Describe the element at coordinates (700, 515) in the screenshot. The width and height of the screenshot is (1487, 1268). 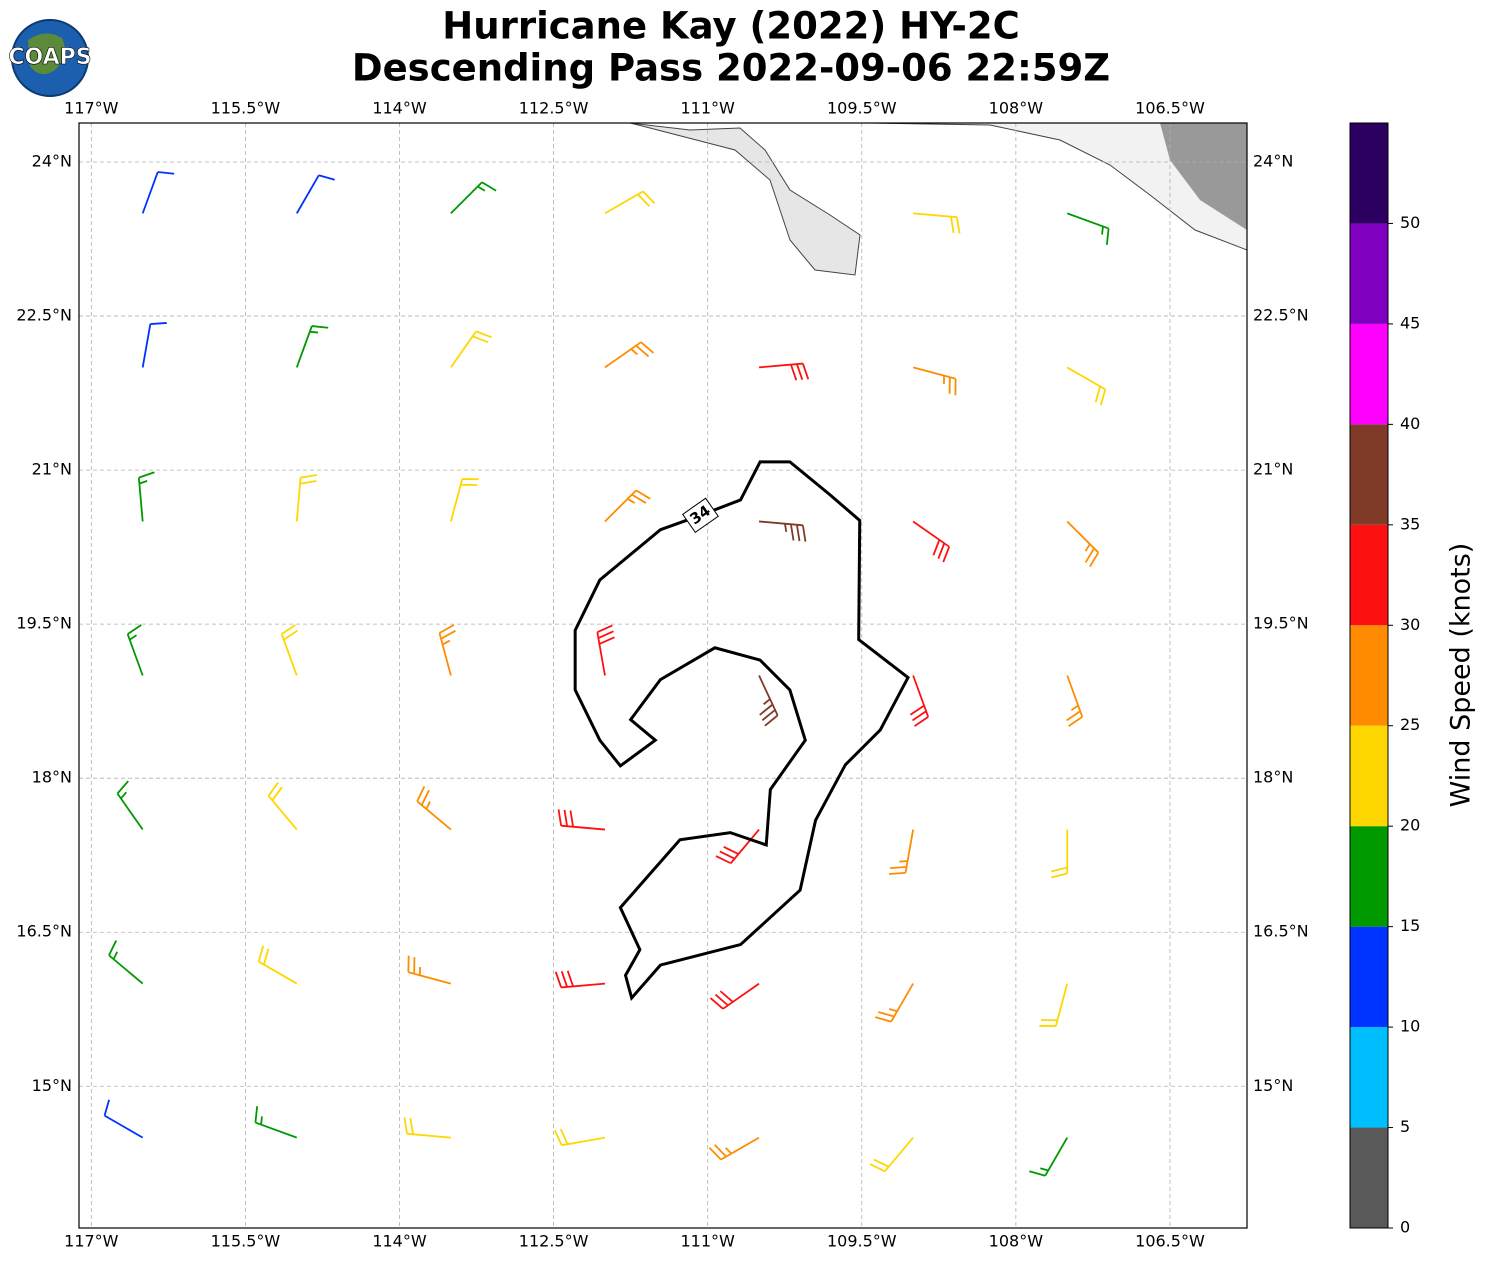
I see `contour-label-box` at that location.